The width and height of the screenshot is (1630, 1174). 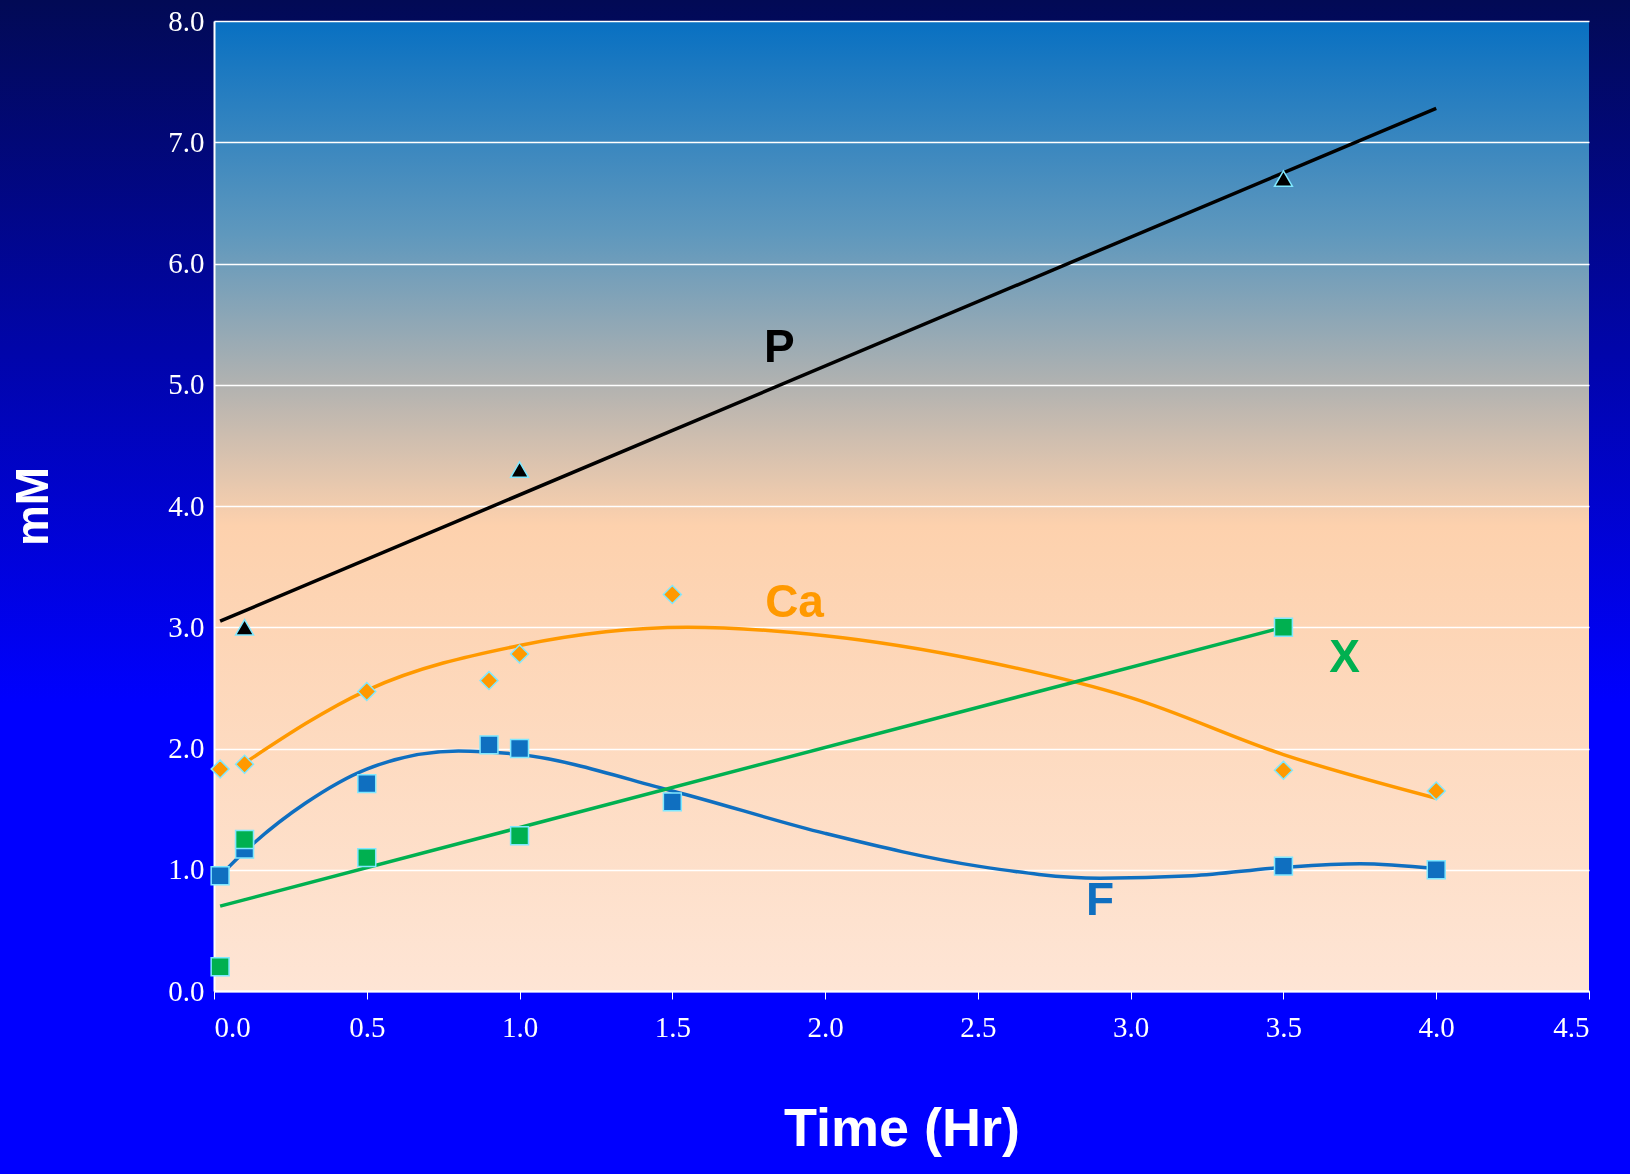 I want to click on x-tick-label: 1.0, so click(x=520, y=1026).